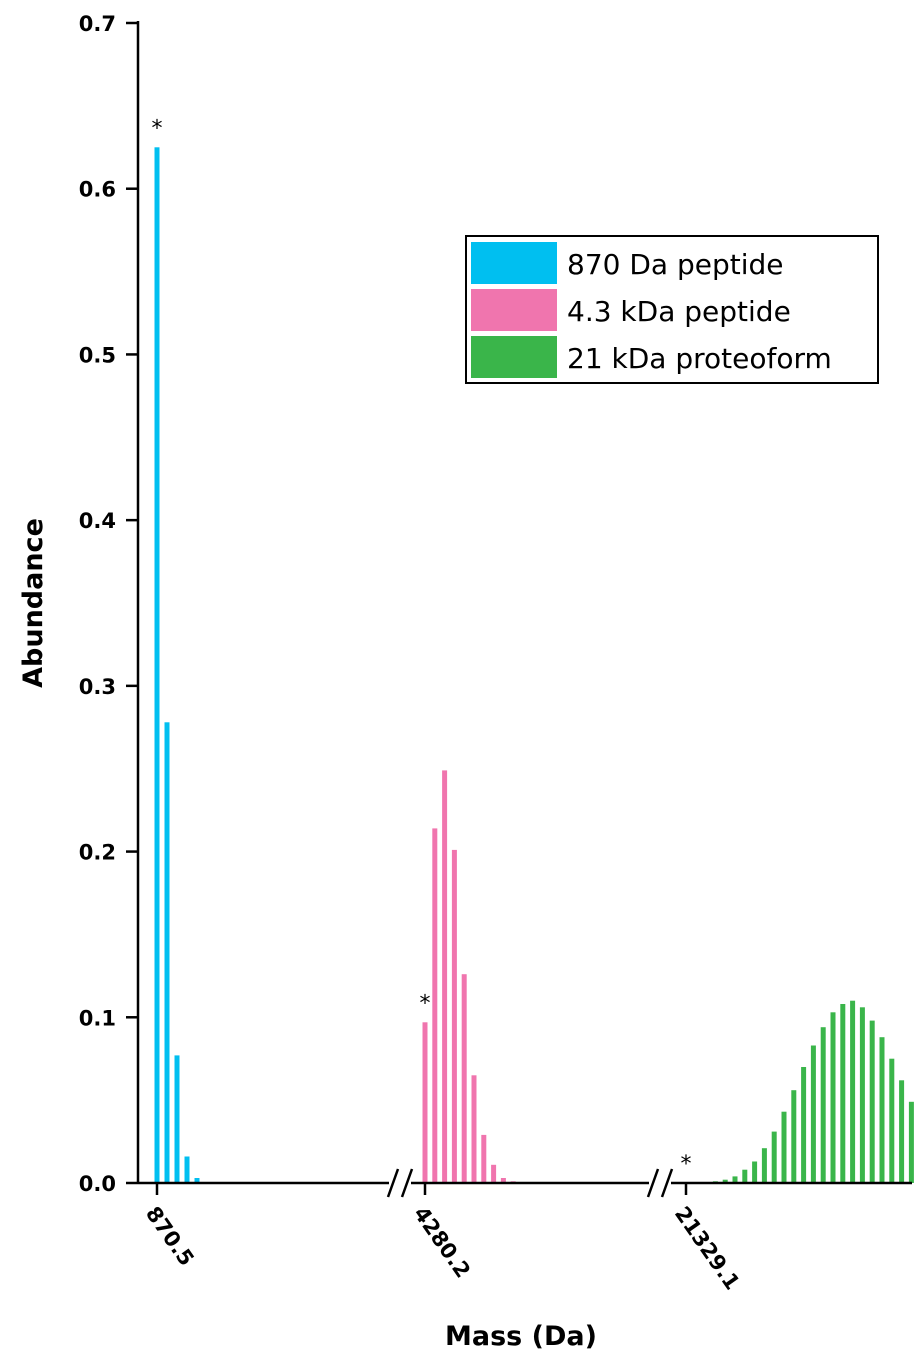 The width and height of the screenshot is (917, 1357). What do you see at coordinates (97, 687) in the screenshot?
I see `y-tick-label-3: 0.3` at bounding box center [97, 687].